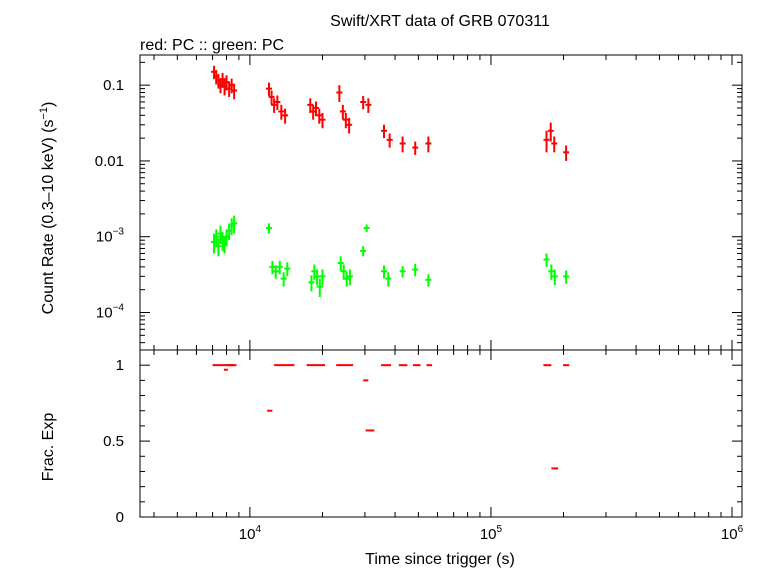 This screenshot has height=568, width=762. What do you see at coordinates (440, 21) in the screenshot?
I see `chart-title: Swift/XRT data of GRB 070311` at bounding box center [440, 21].